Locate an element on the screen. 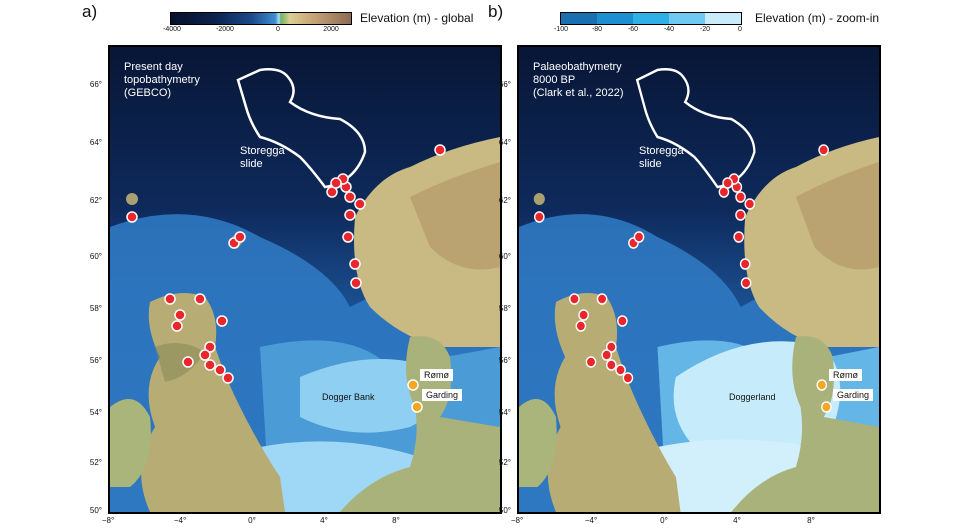 The width and height of the screenshot is (960, 530). colorbar-label: Elevation (m) - global is located at coordinates (417, 18).